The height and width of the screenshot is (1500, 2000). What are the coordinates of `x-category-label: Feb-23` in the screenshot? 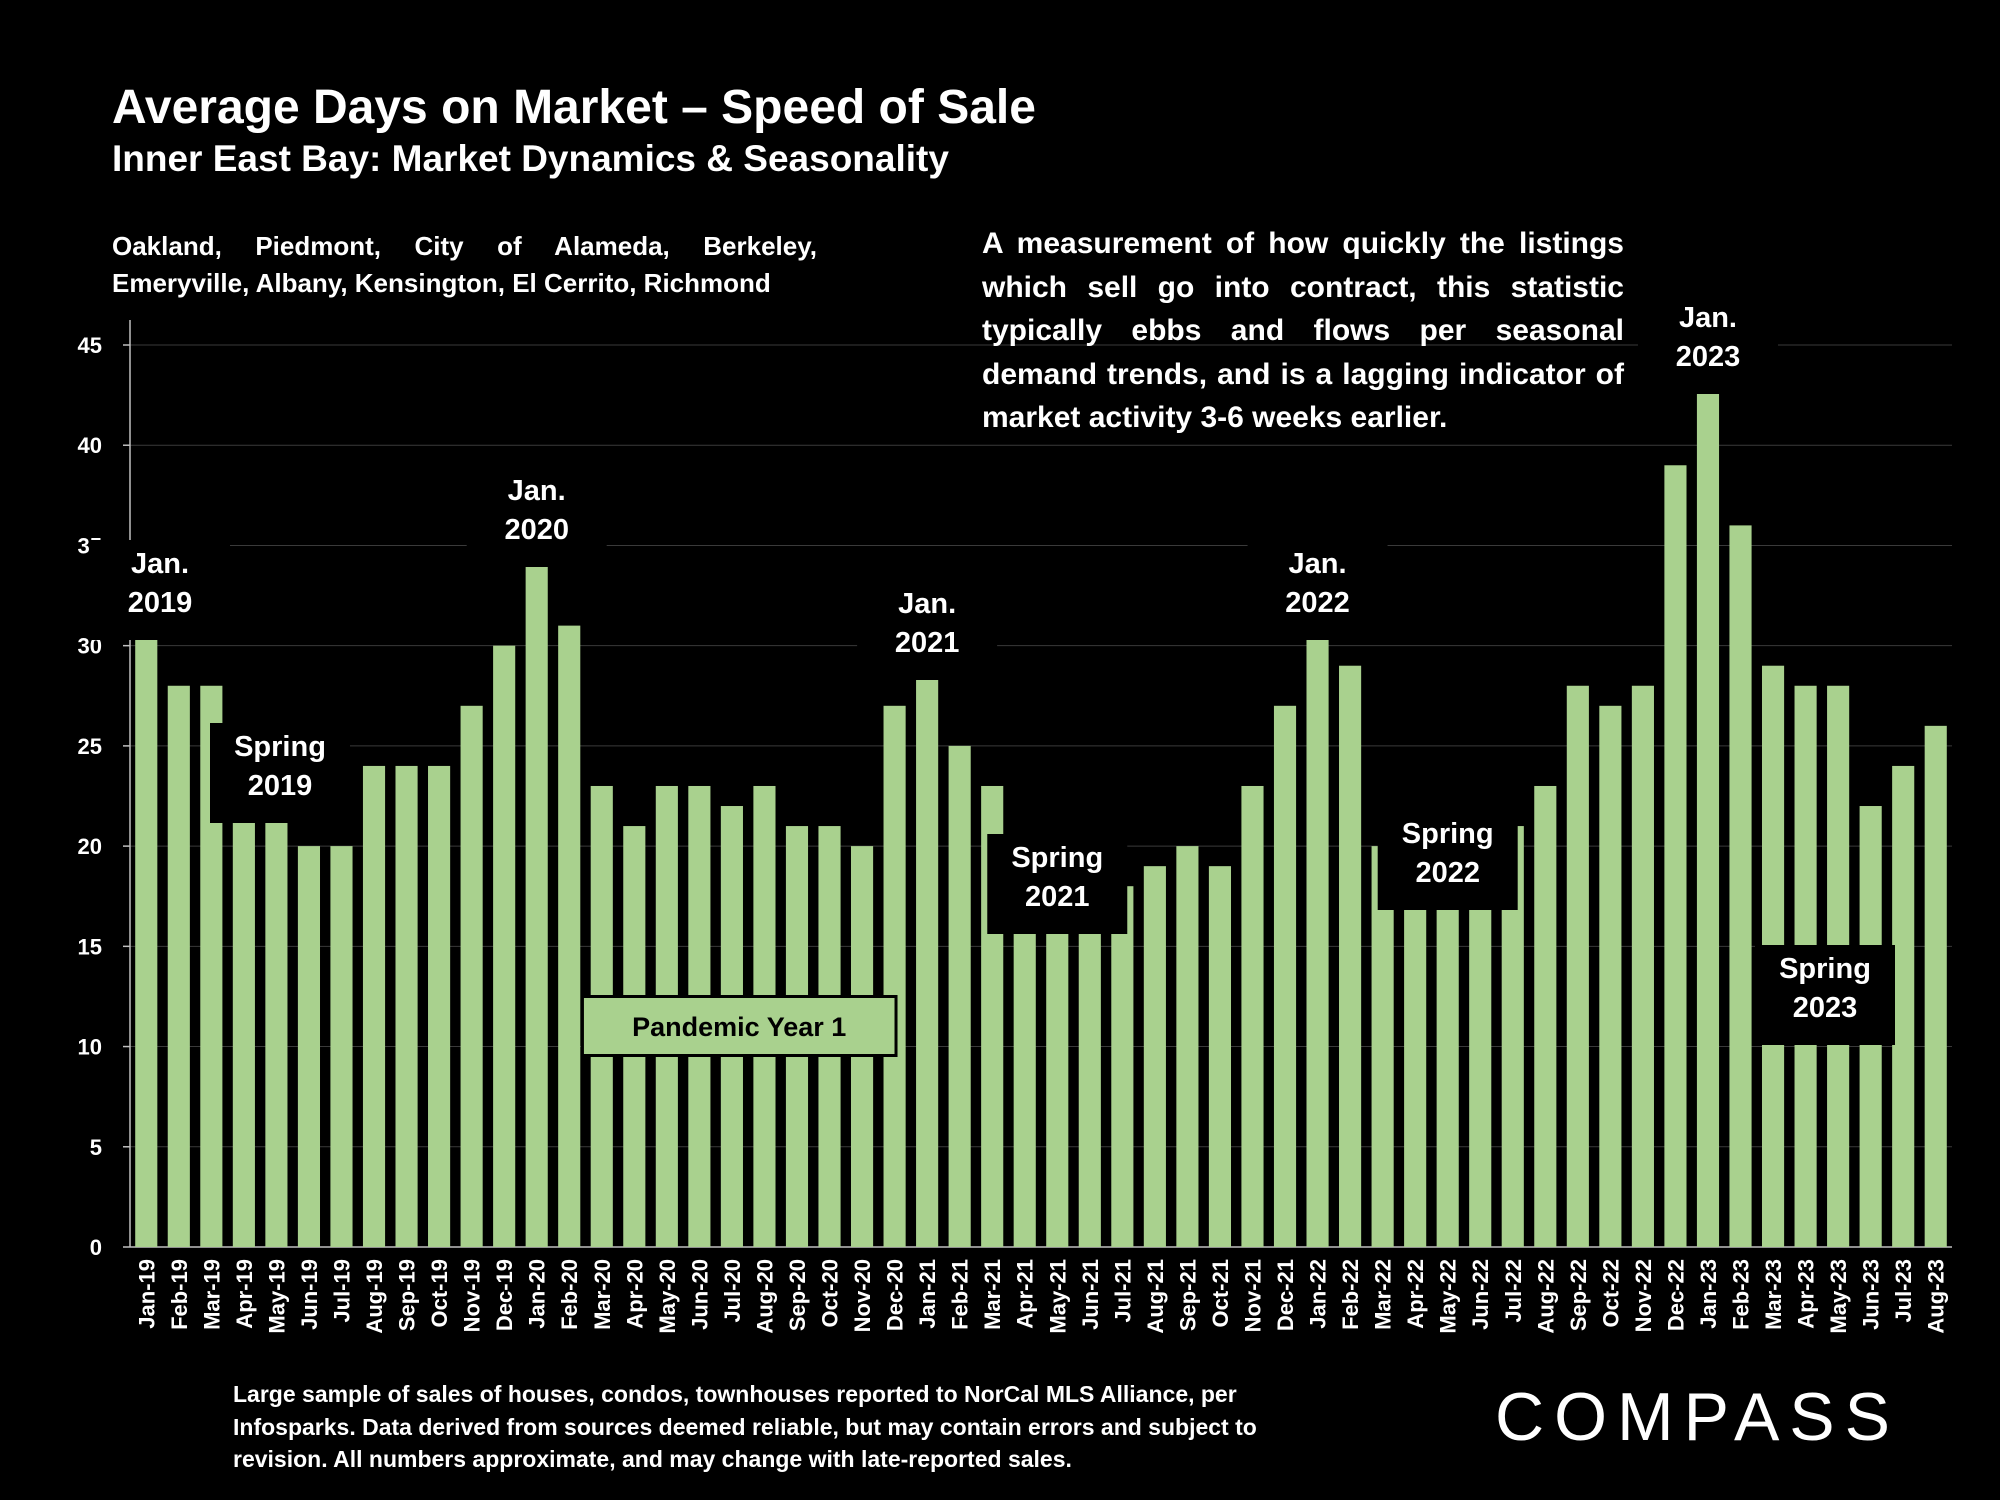 It's located at (1741, 1294).